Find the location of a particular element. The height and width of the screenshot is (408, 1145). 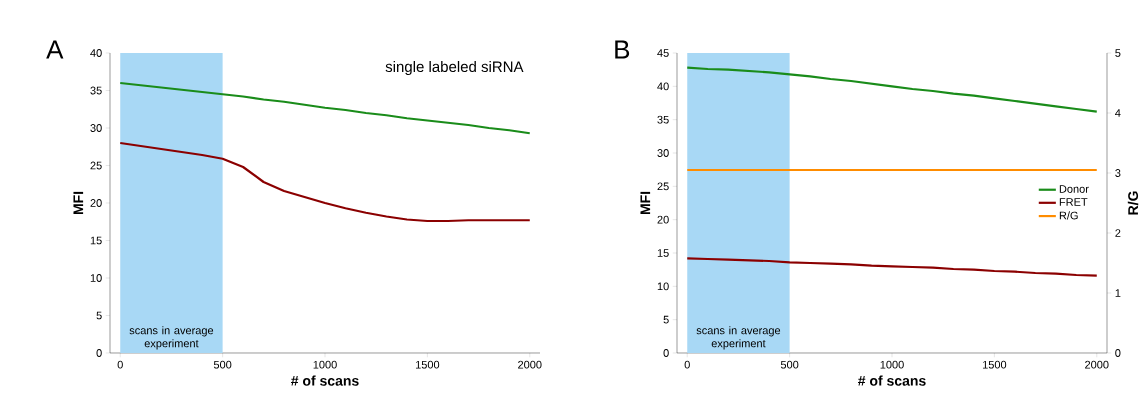

text: B is located at coordinates (622, 49).